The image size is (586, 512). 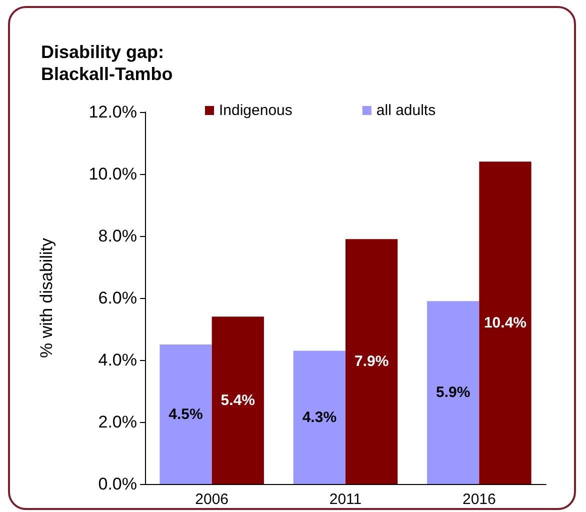 What do you see at coordinates (117, 484) in the screenshot?
I see `y-tick-label: 0.0%` at bounding box center [117, 484].